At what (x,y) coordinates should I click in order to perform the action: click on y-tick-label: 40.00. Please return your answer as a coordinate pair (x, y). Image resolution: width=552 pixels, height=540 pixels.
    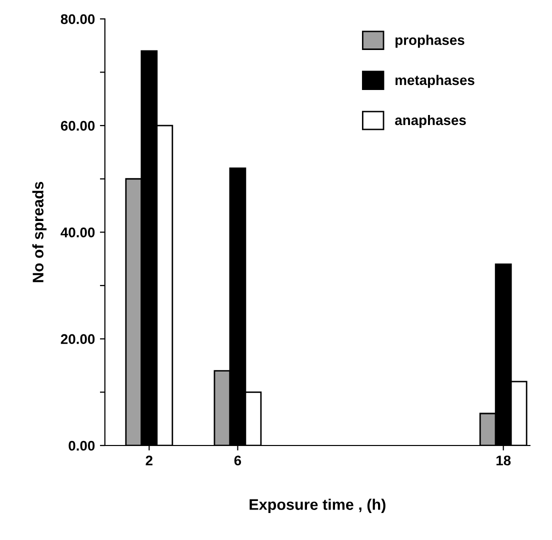
    Looking at the image, I should click on (77, 233).